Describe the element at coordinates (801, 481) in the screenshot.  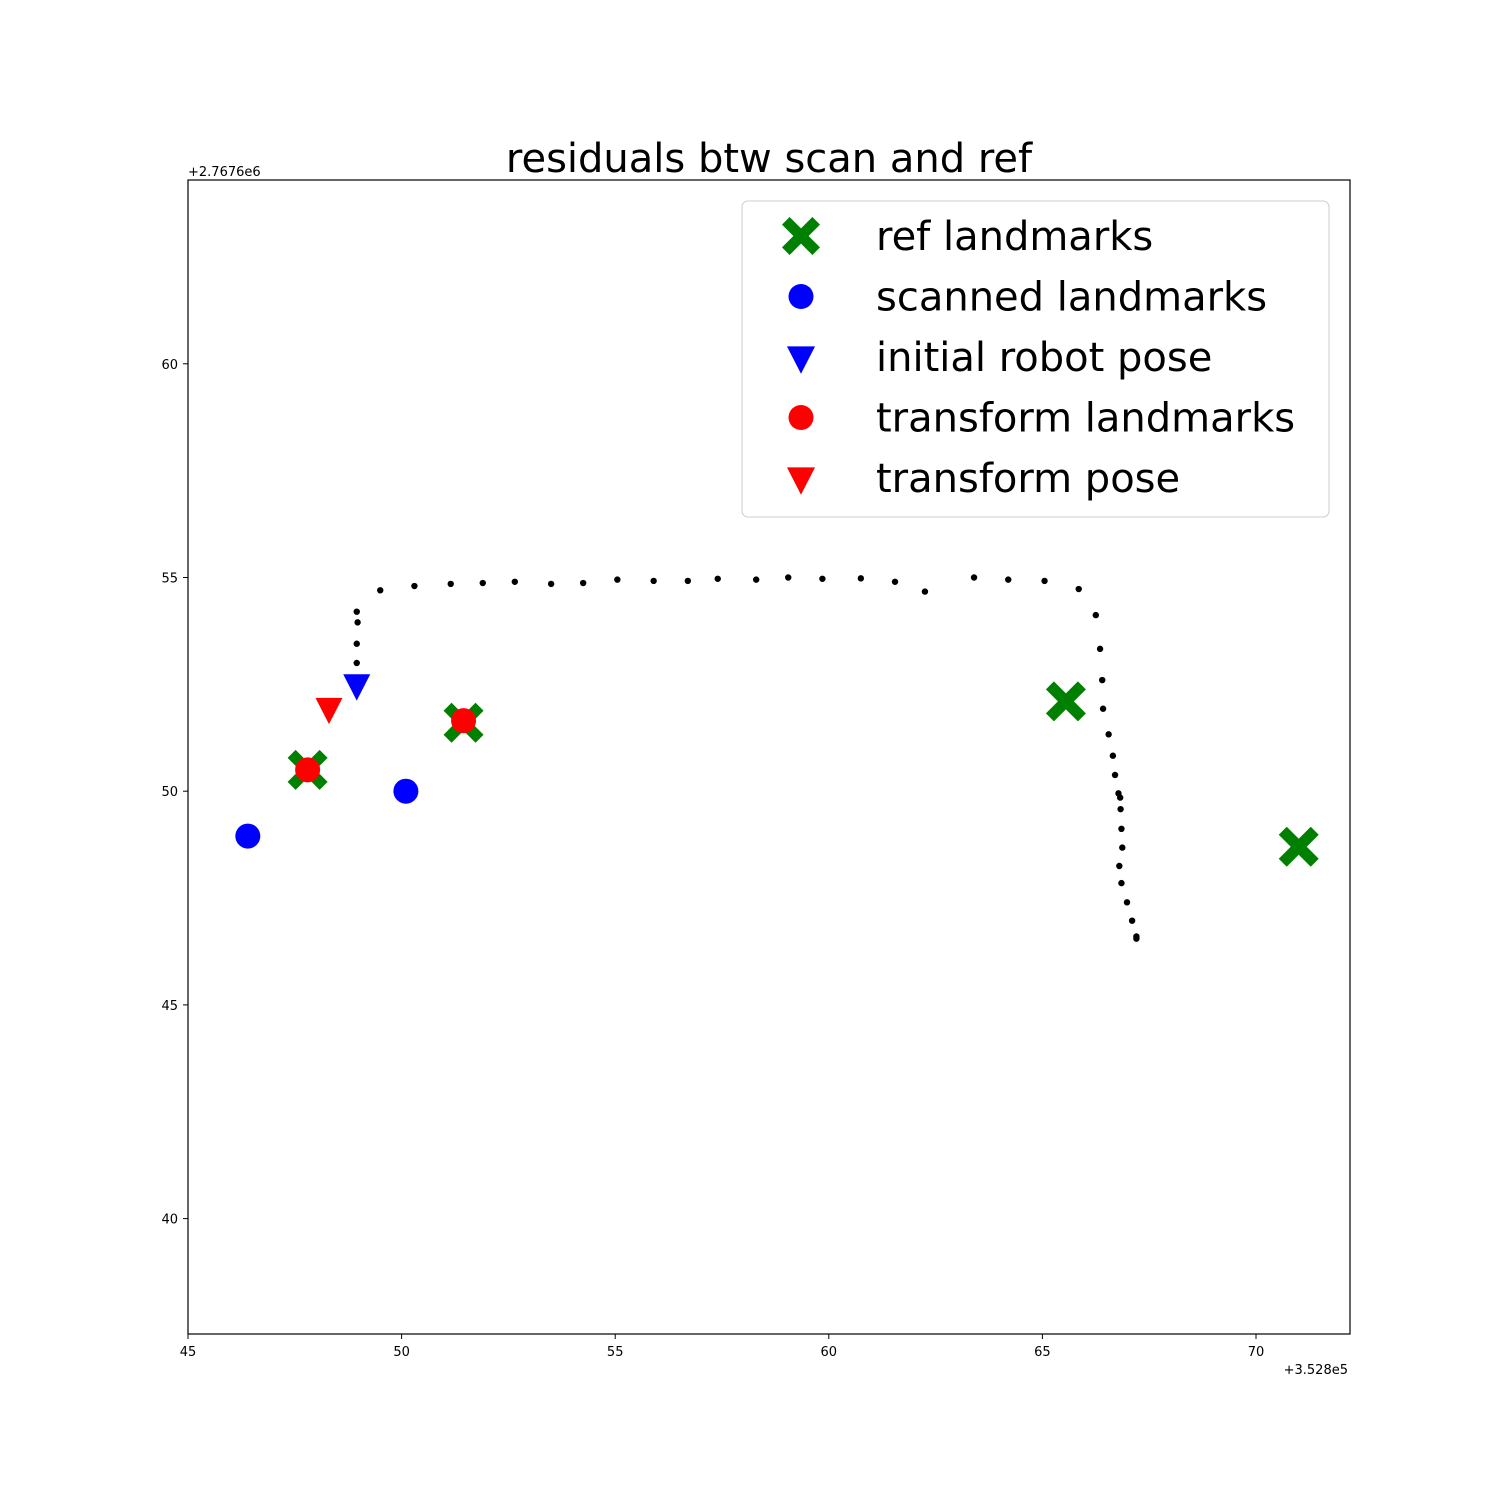
I see `legend-marker-transform-pose` at that location.